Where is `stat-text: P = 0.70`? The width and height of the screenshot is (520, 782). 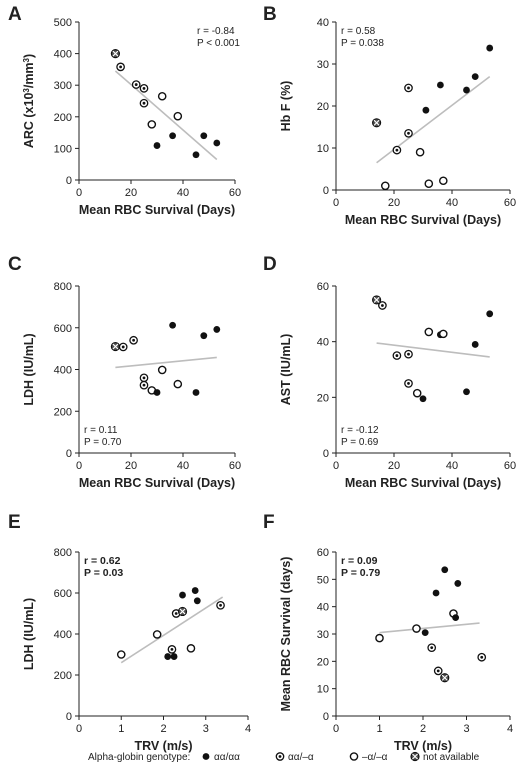
stat-text: P = 0.70 is located at coordinates (103, 442).